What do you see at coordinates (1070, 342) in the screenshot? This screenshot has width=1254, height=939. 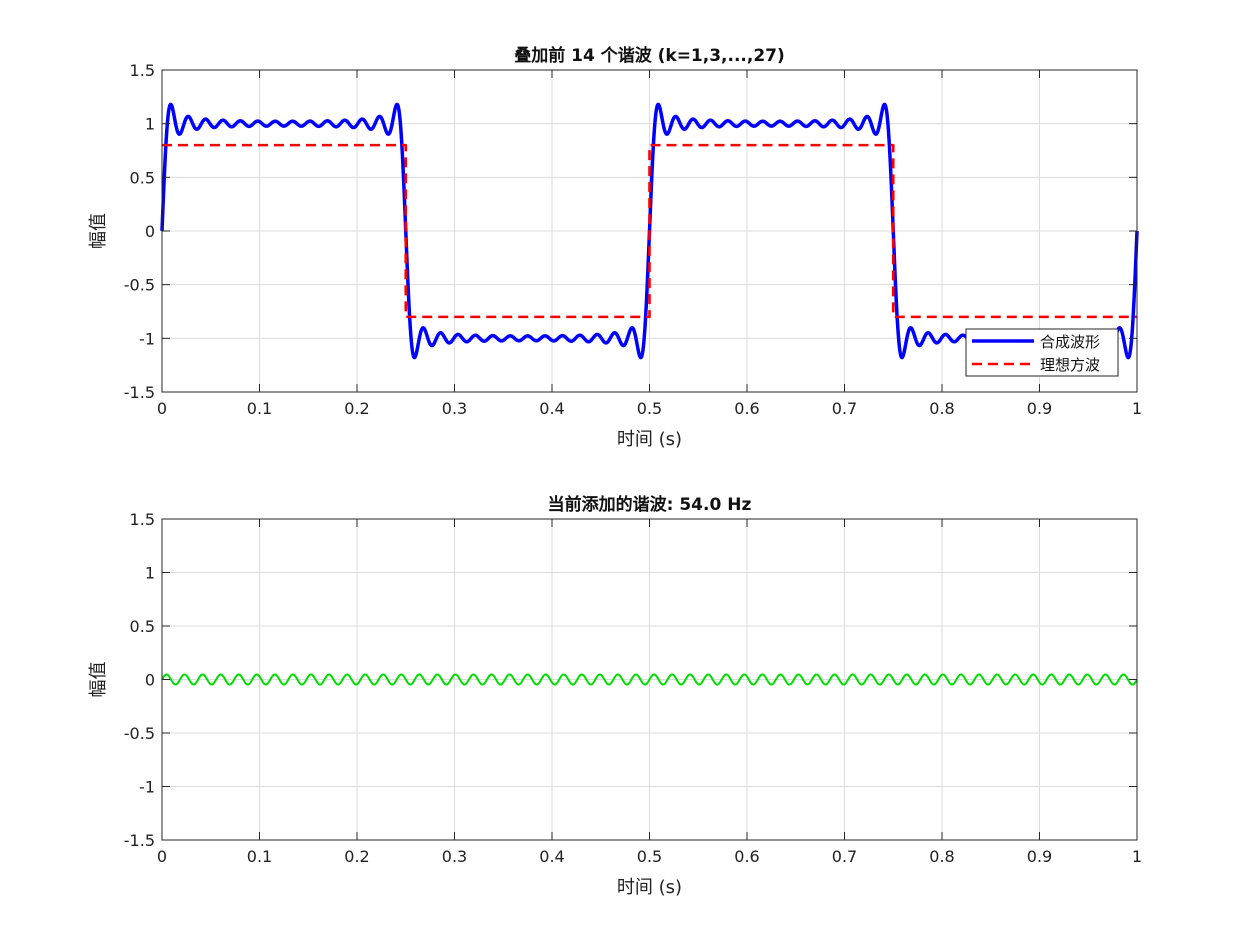 I see `legend-label-synth: 合成波形` at bounding box center [1070, 342].